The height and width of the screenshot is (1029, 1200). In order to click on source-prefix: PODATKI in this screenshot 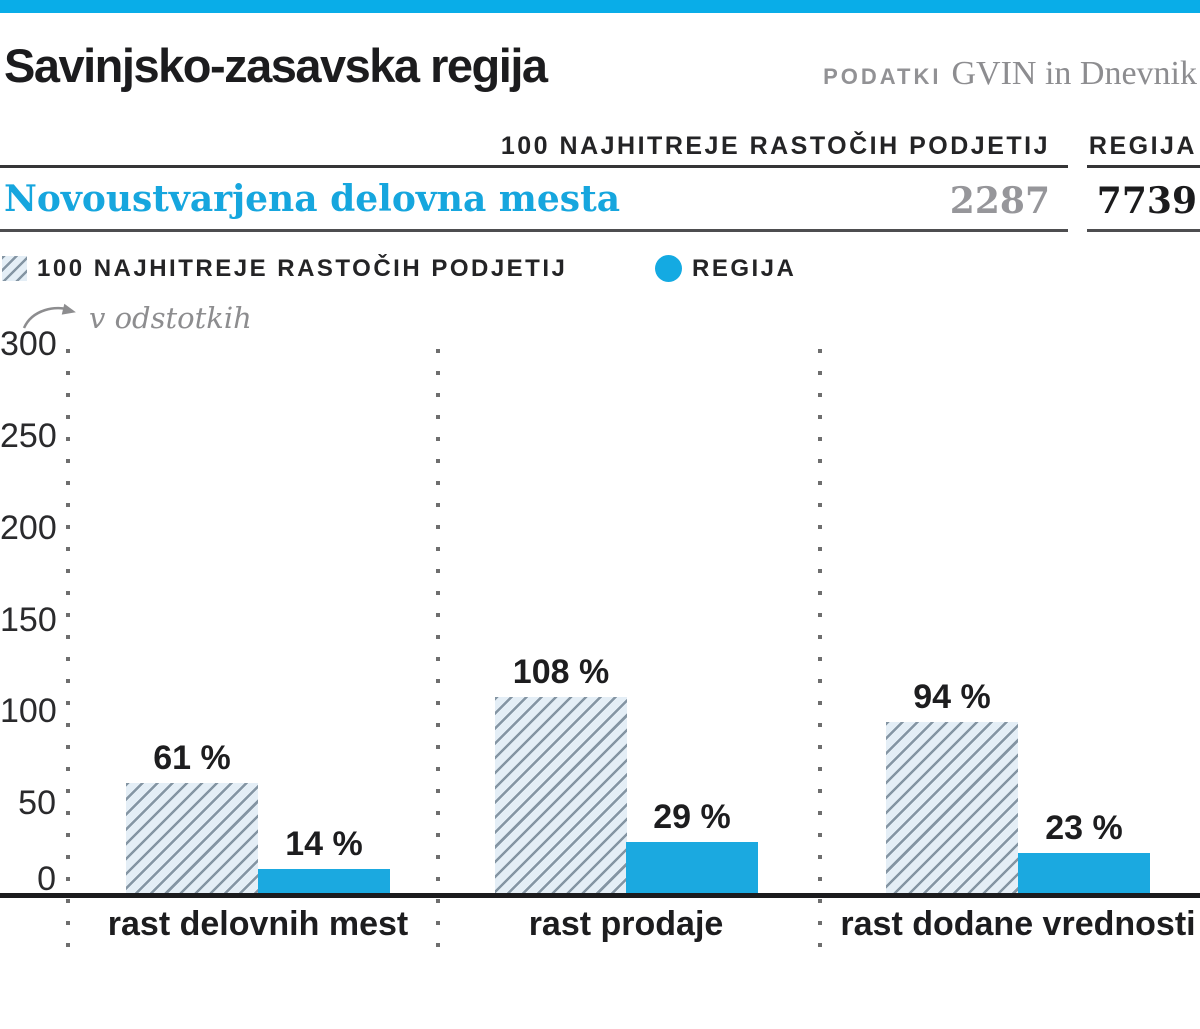, I will do `click(882, 76)`.